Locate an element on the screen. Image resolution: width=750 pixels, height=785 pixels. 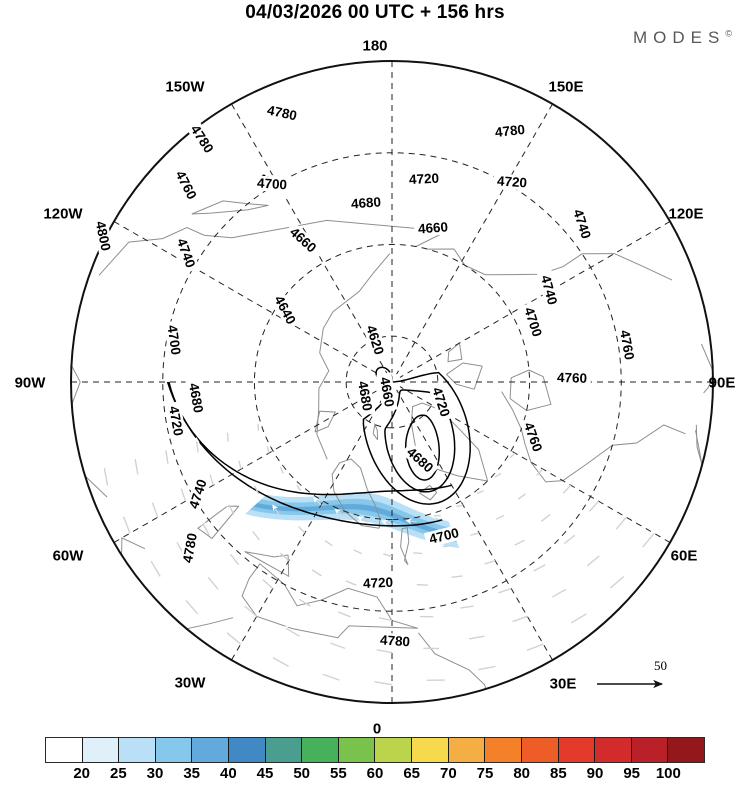
contour-label: 4760 is located at coordinates (572, 378).